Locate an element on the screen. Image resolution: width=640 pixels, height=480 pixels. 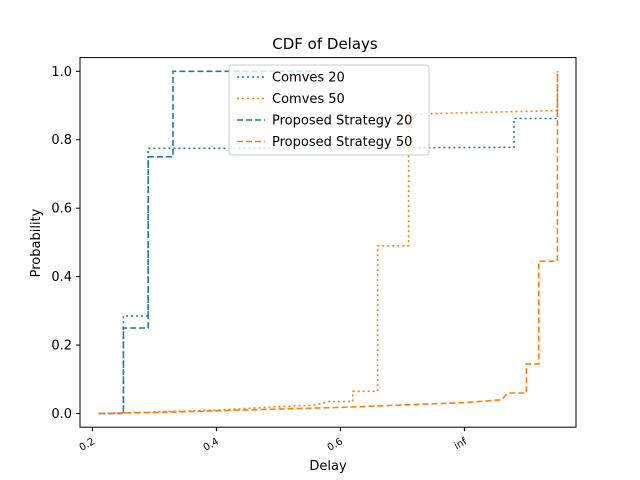
x-tick-label: inf is located at coordinates (460, 444).